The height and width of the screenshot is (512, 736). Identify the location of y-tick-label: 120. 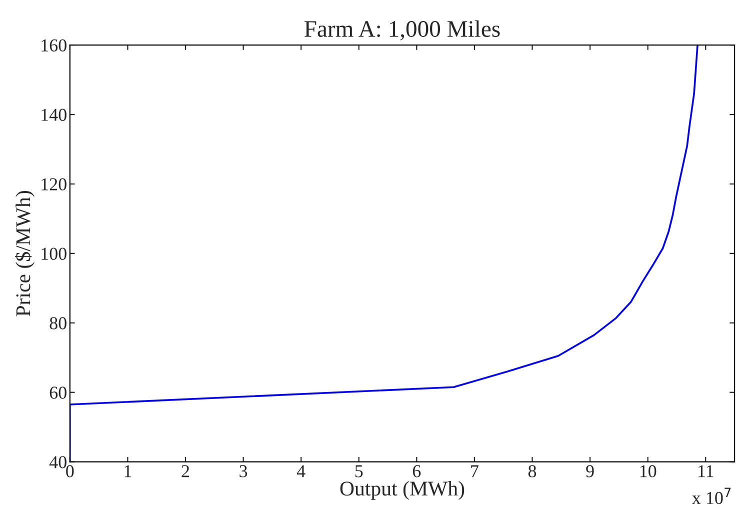
(54, 184).